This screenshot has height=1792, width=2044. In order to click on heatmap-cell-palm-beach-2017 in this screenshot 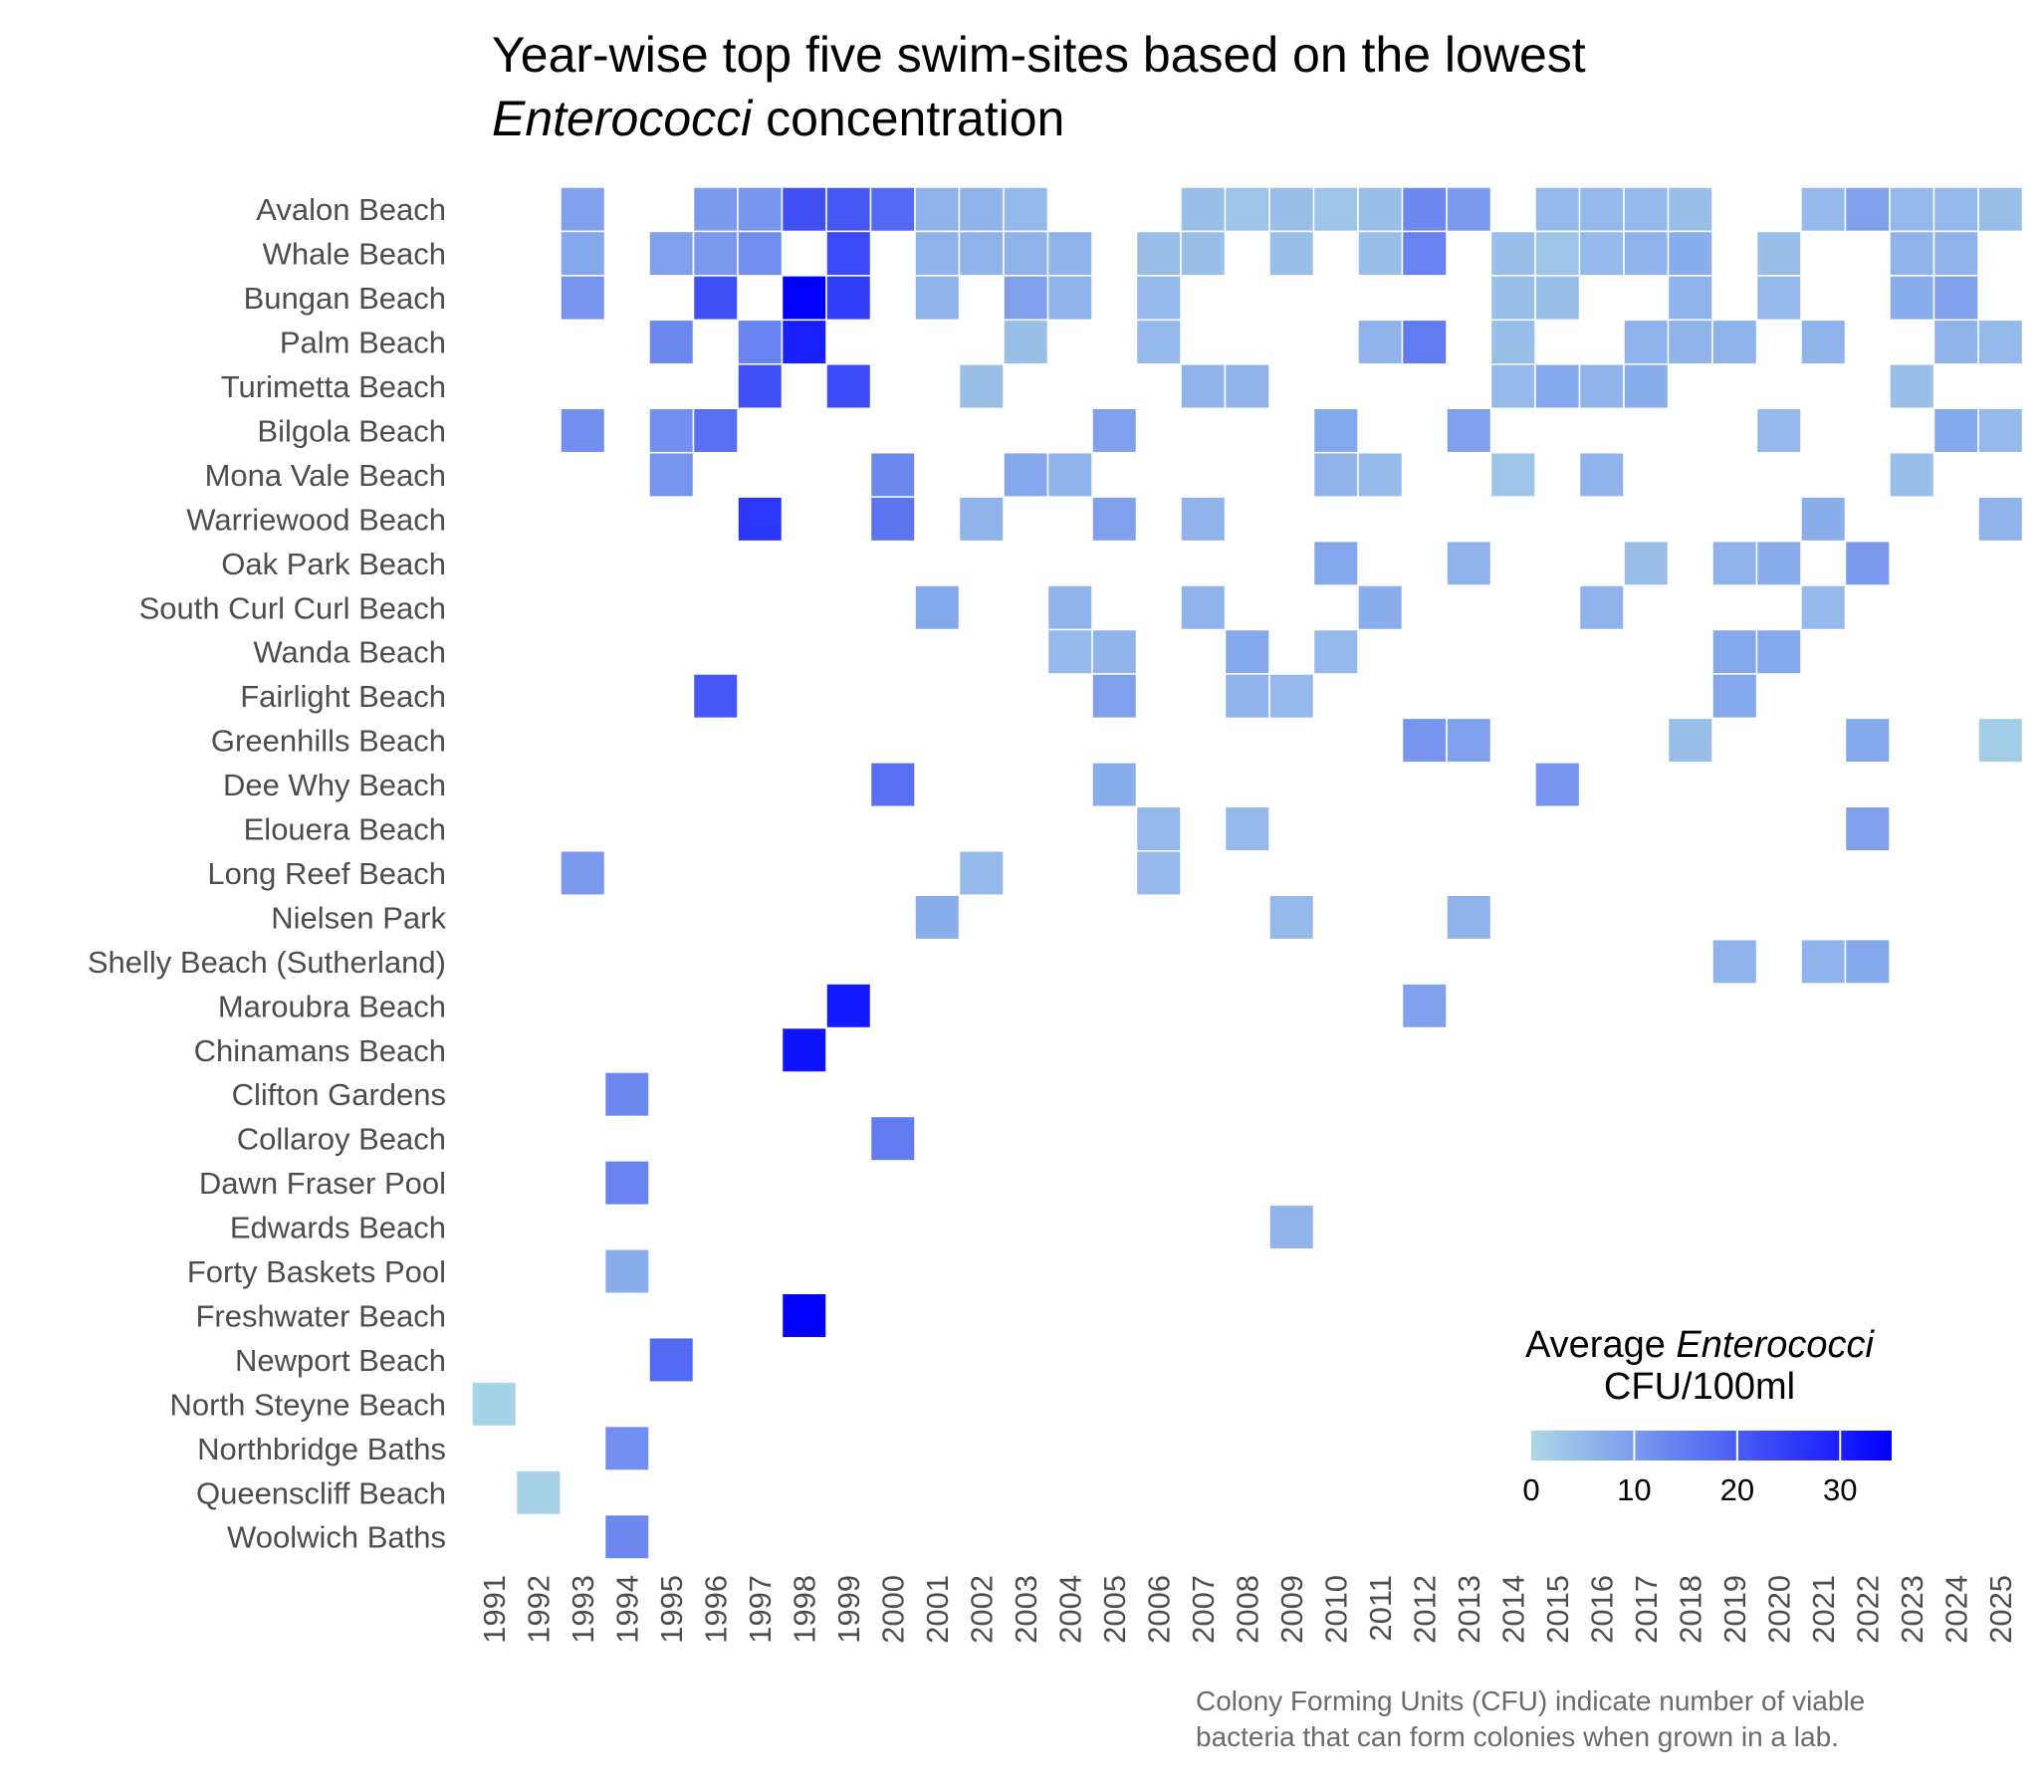, I will do `click(1647, 342)`.